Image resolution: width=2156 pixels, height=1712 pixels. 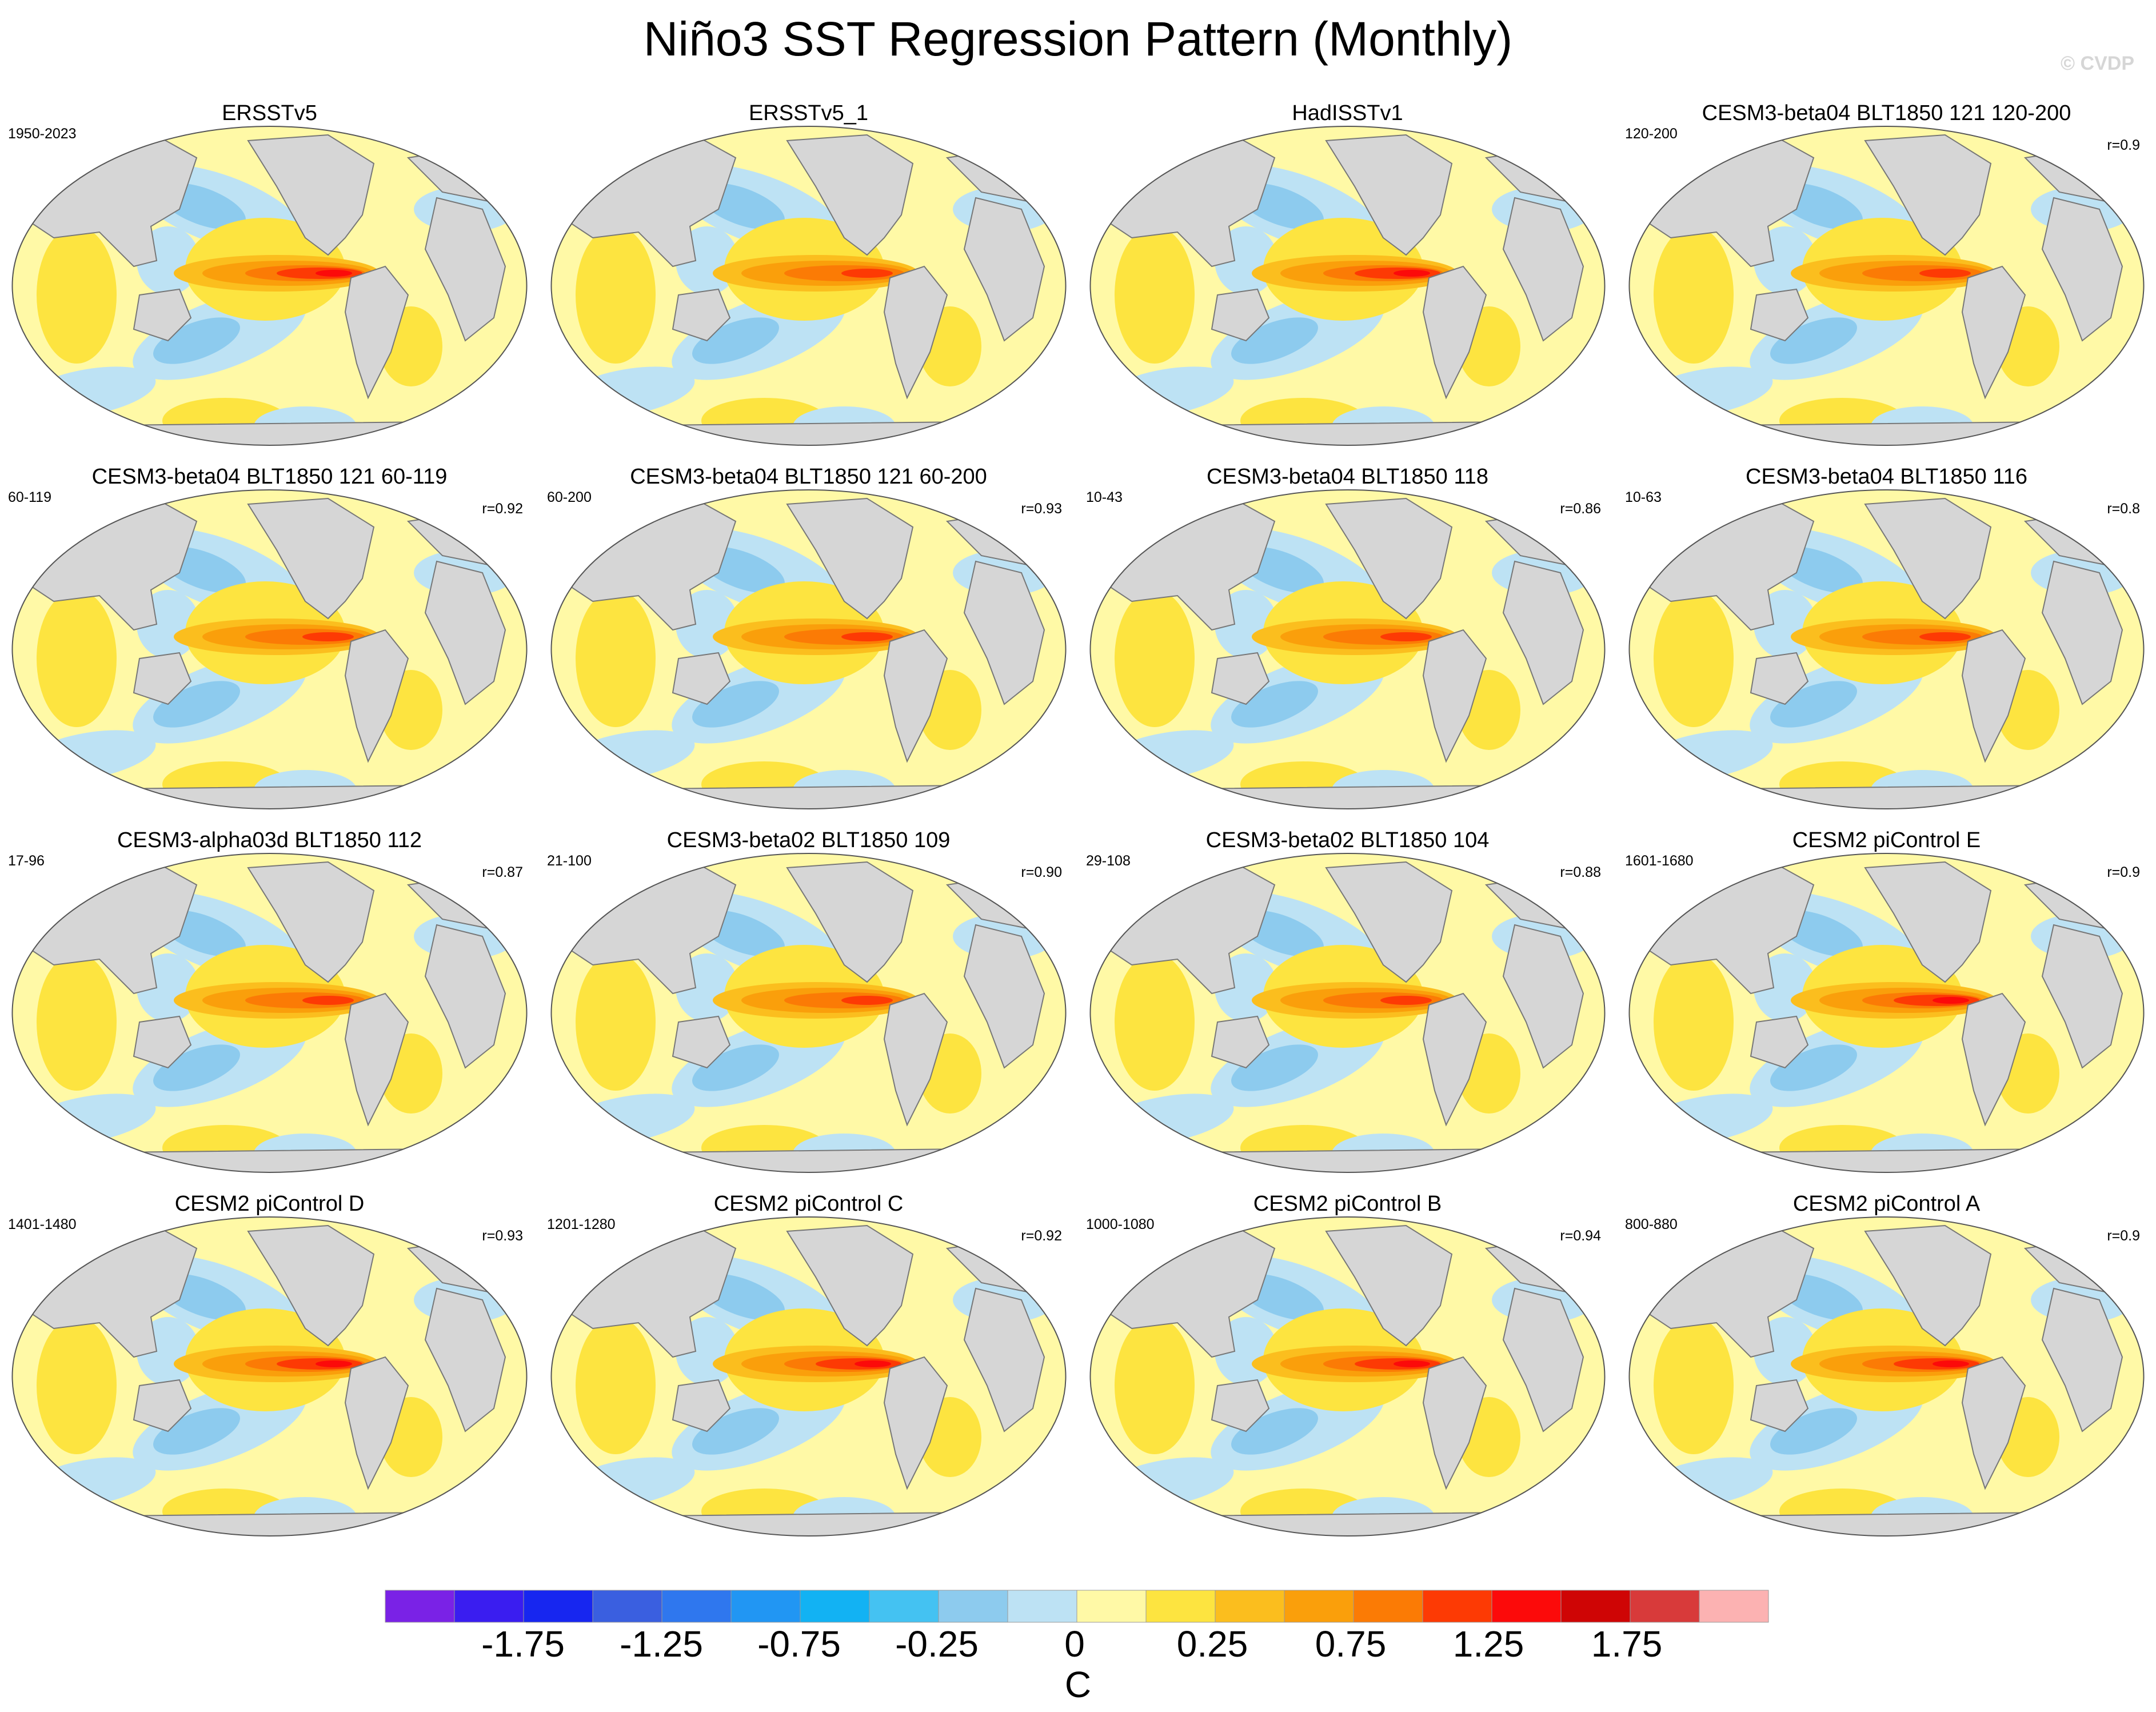 I want to click on map-panel: CESM2 piControl B 1000-1080 r=0.94, so click(x=1347, y=1365).